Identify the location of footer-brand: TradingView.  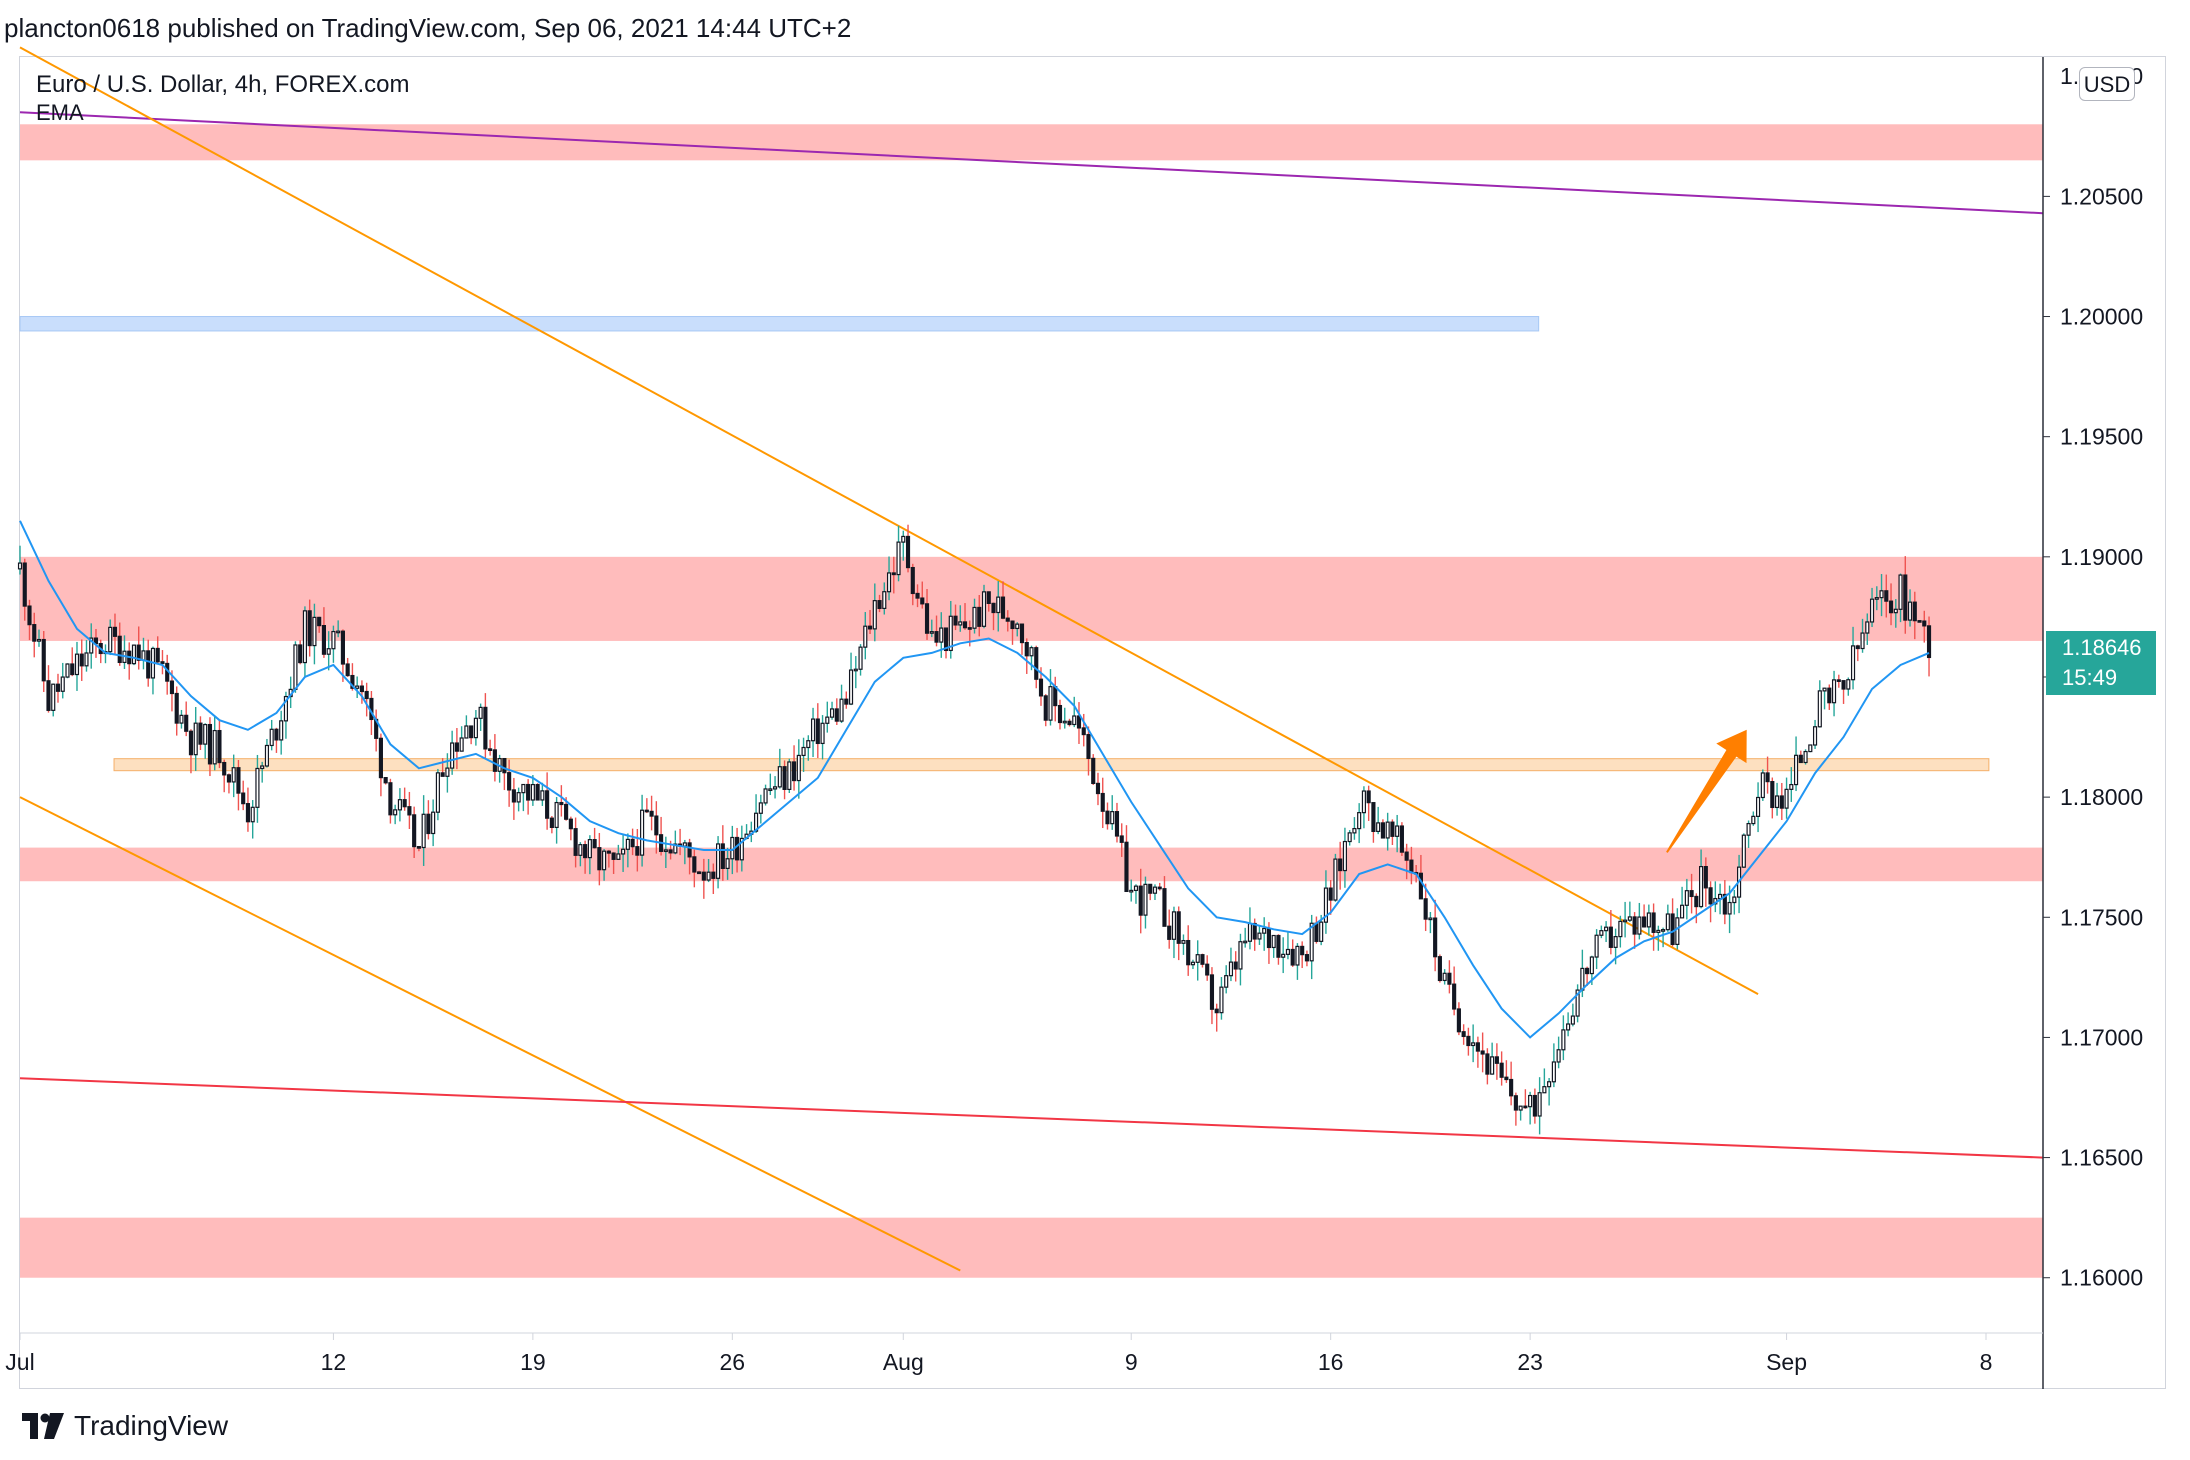
(125, 1426).